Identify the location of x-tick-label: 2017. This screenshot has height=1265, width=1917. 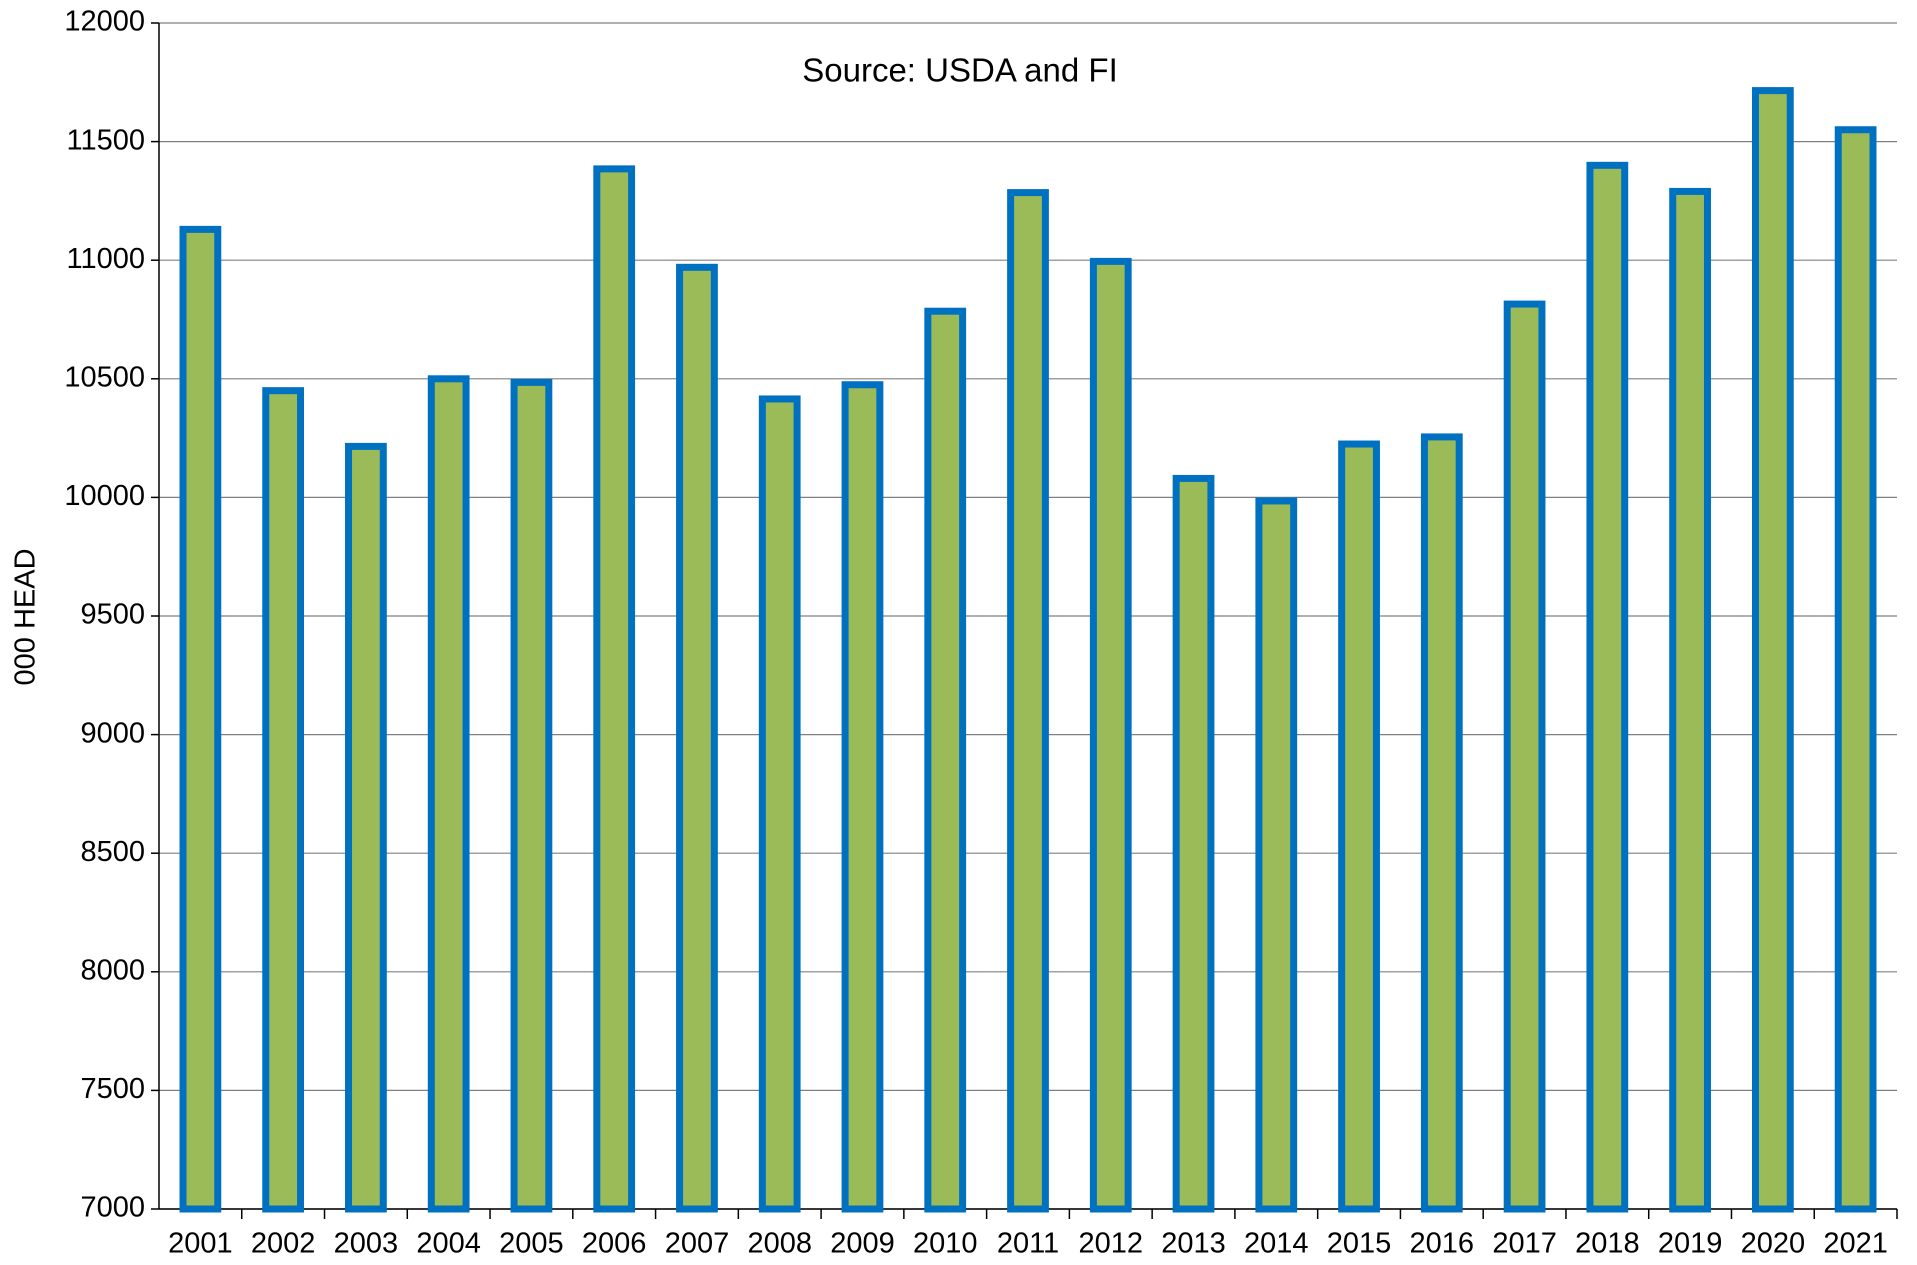
(1524, 1244).